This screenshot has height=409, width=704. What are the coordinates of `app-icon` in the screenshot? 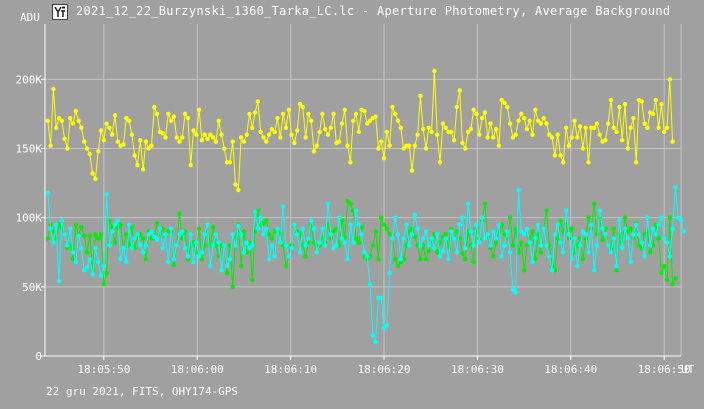 It's located at (60, 12).